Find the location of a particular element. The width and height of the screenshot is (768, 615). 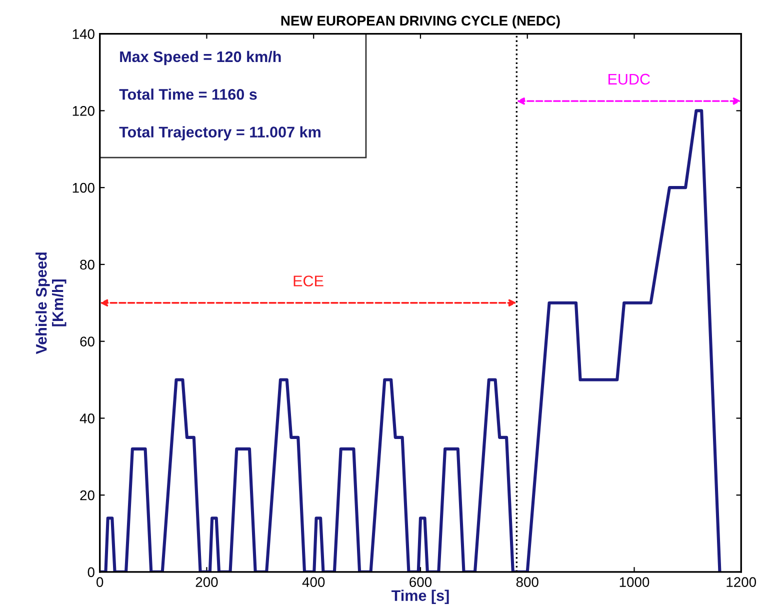

x-tick-label: 0 is located at coordinates (100, 582).